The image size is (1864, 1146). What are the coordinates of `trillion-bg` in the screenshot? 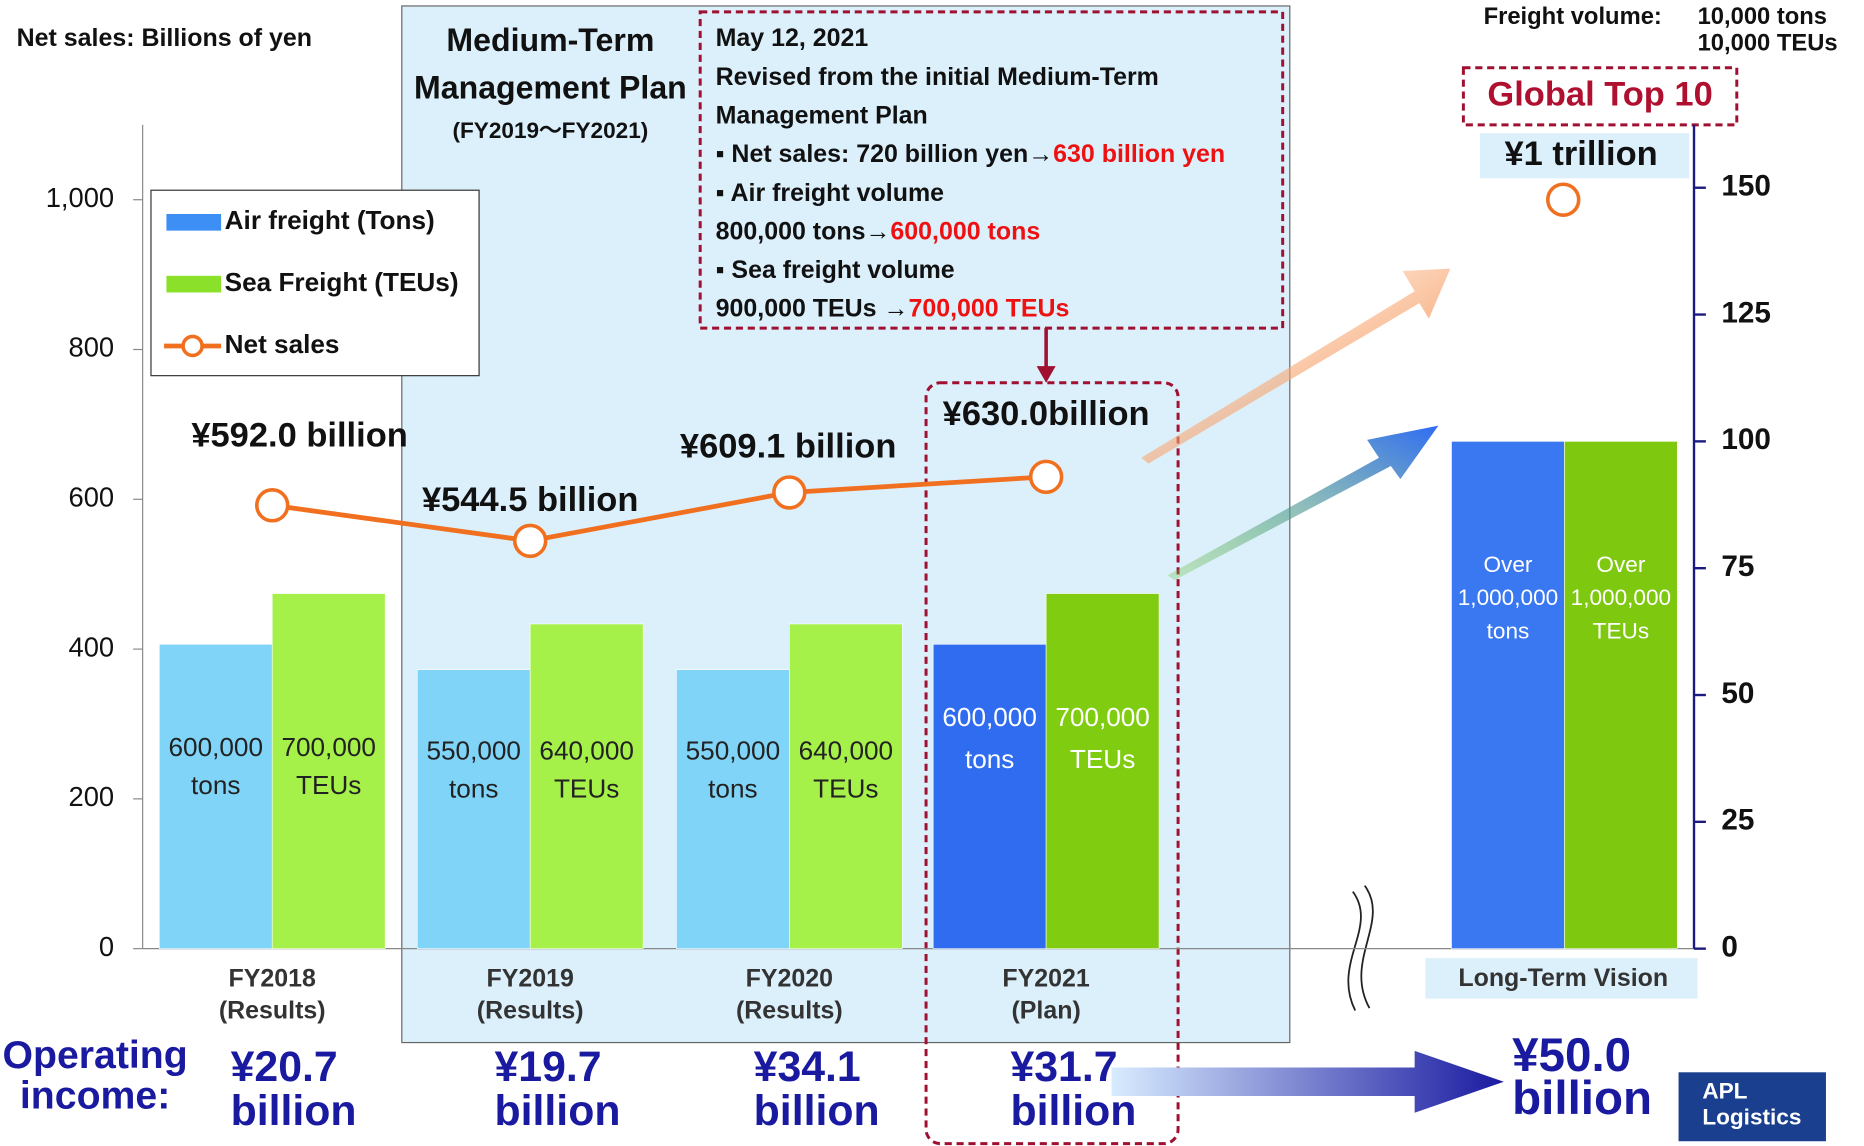 It's located at (1585, 156).